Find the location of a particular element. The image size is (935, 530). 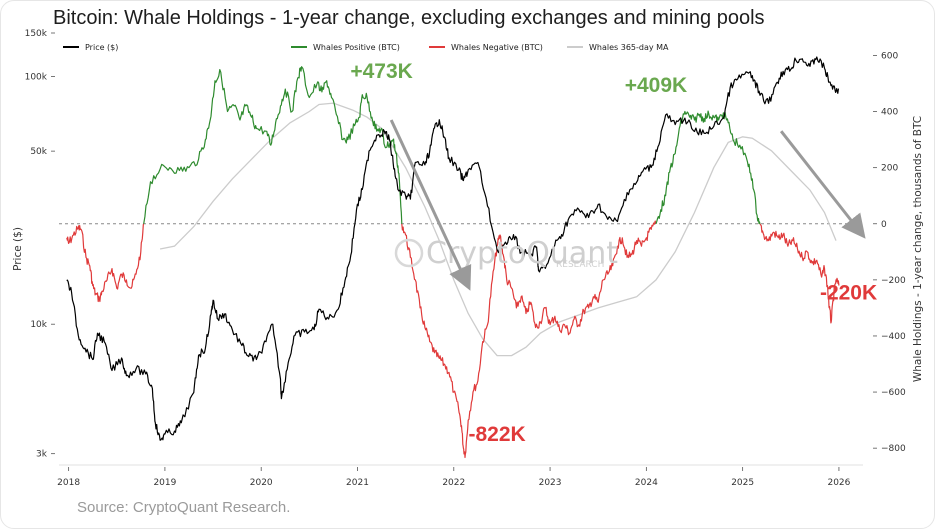

y-right-tick-label: −400 is located at coordinates (893, 337).